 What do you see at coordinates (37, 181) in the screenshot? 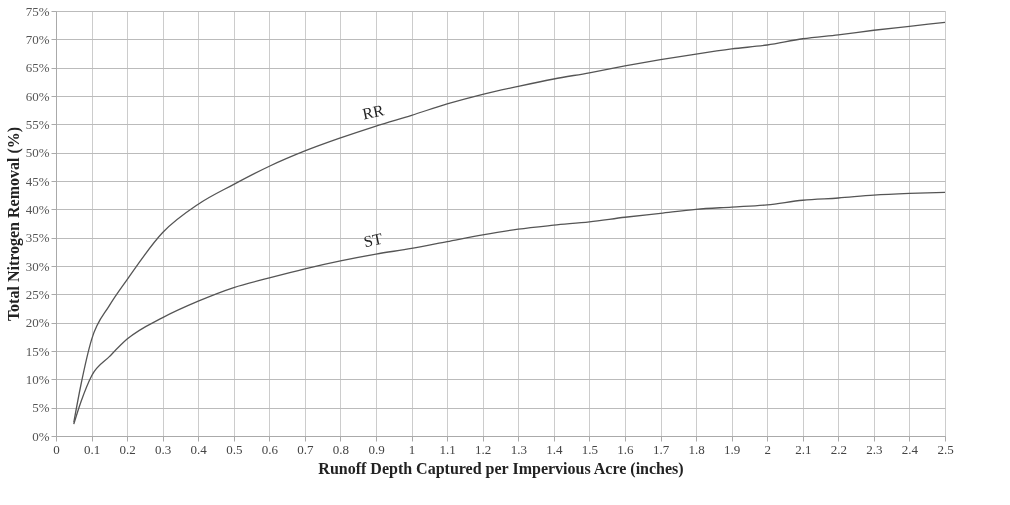
I see `y-tick-label: 45%` at bounding box center [37, 181].